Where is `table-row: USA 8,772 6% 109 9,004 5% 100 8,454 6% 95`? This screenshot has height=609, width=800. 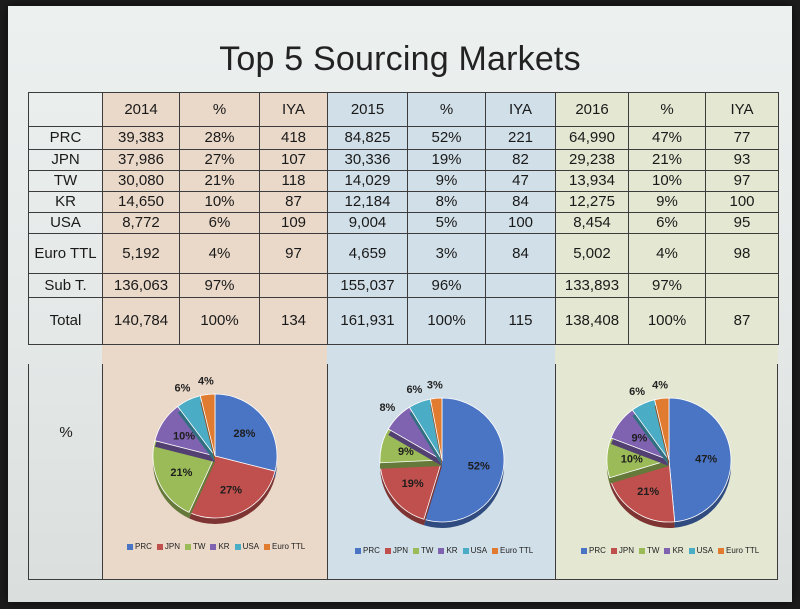 table-row: USA 8,772 6% 109 9,004 5% 100 8,454 6% 95 is located at coordinates (403, 223).